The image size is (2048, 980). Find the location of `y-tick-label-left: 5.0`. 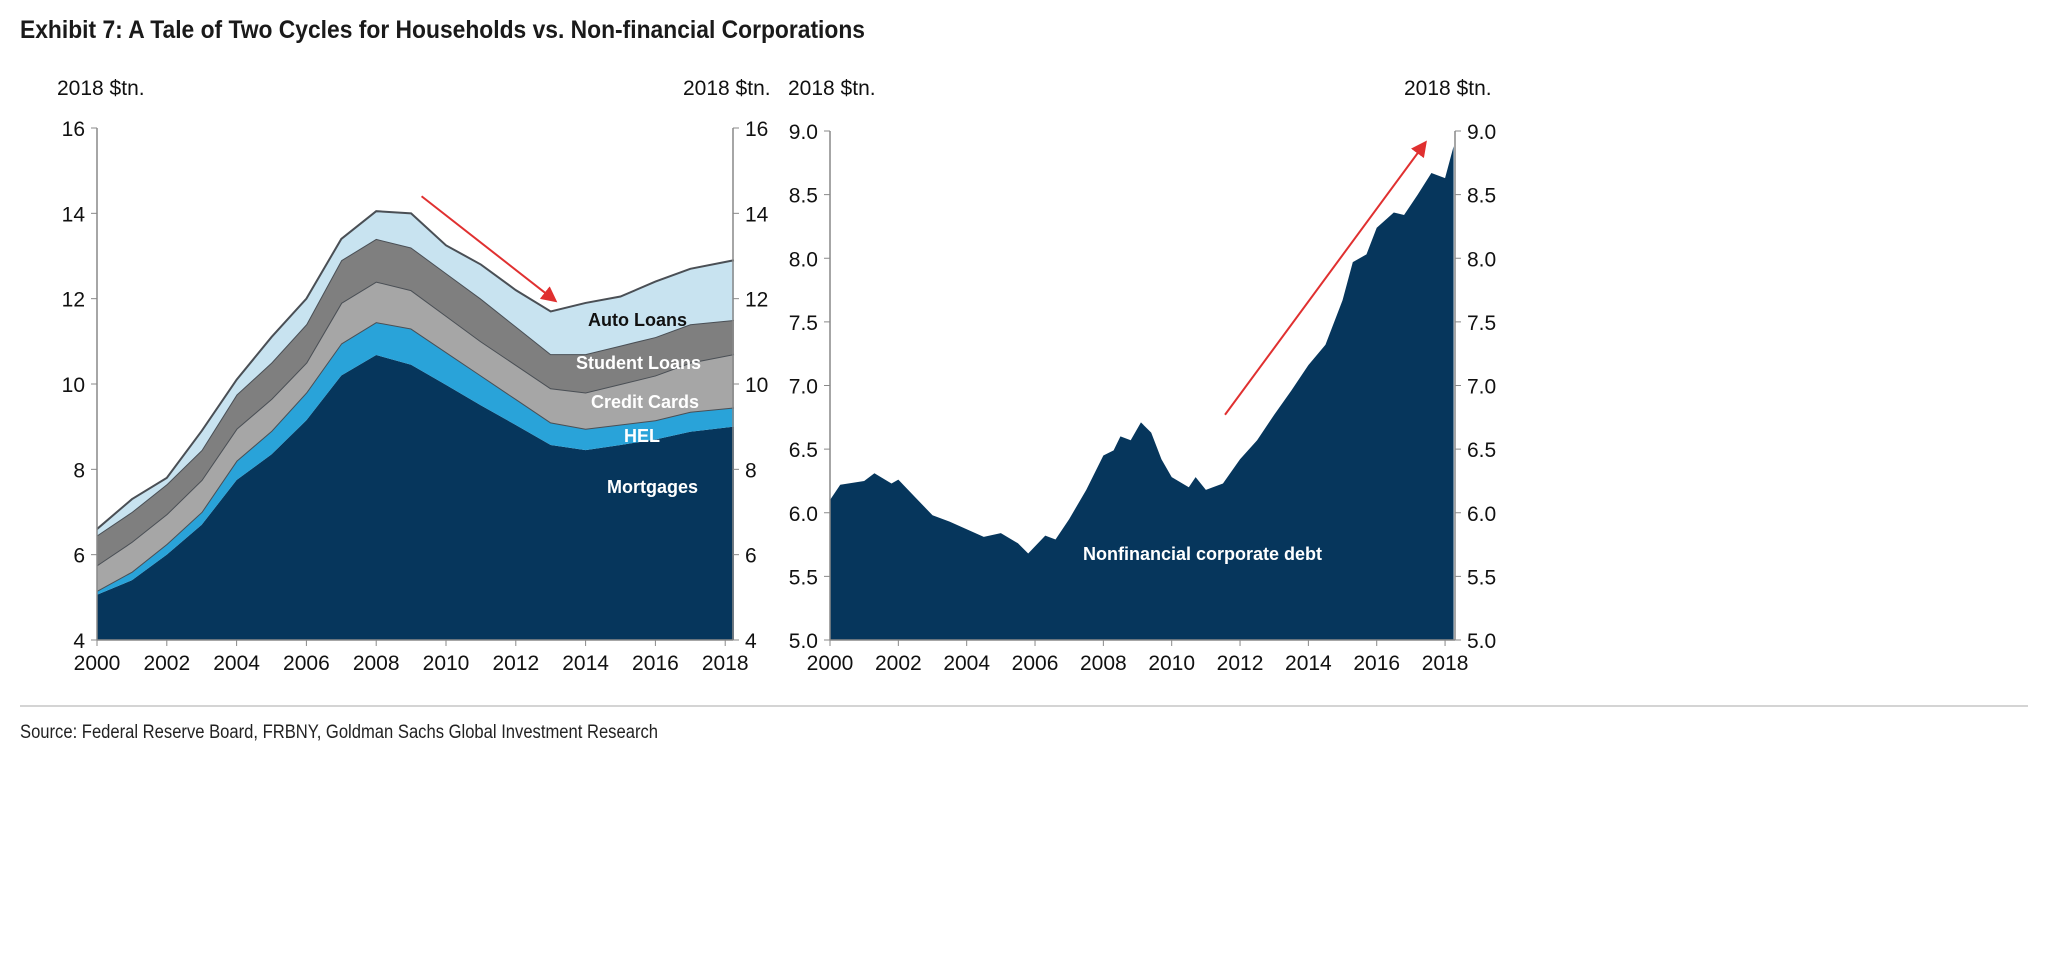

y-tick-label-left: 5.0 is located at coordinates (803, 641).